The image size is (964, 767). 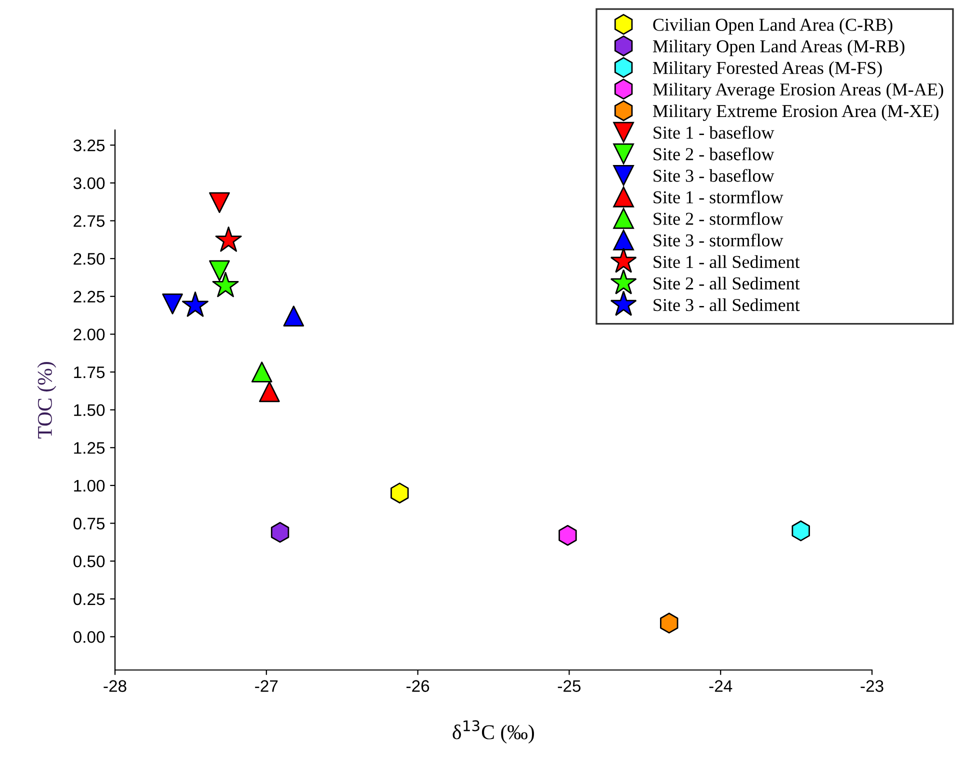 What do you see at coordinates (89, 486) in the screenshot?
I see `y-tick-label: 1.00` at bounding box center [89, 486].